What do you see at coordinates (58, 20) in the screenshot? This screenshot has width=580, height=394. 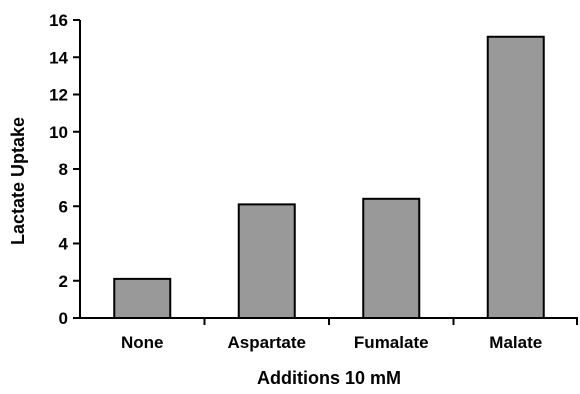 I see `y-tick-label: 16` at bounding box center [58, 20].